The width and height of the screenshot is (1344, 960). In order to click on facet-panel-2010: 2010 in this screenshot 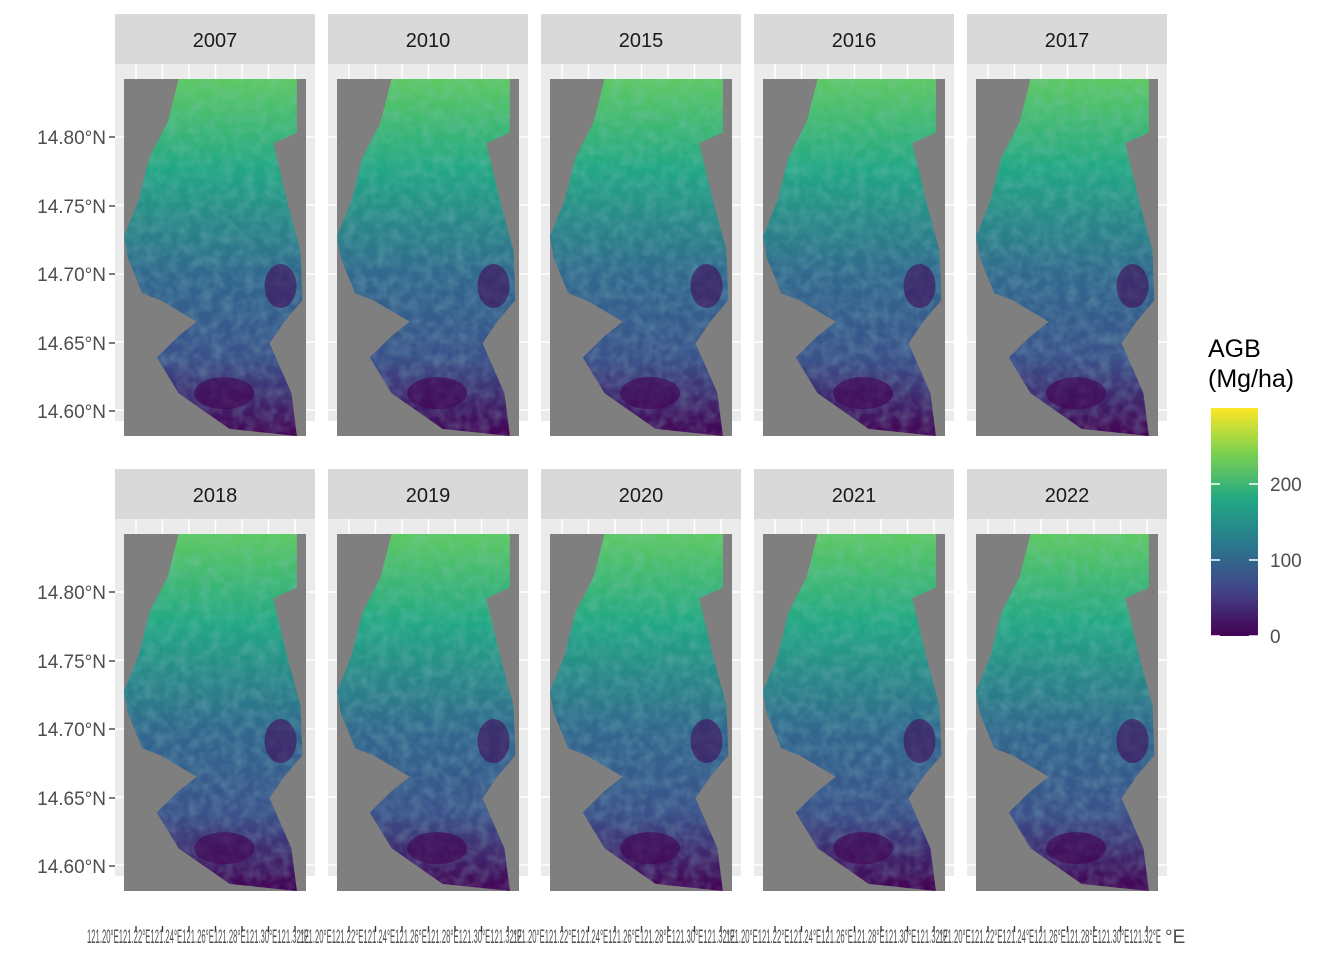, I will do `click(428, 225)`.